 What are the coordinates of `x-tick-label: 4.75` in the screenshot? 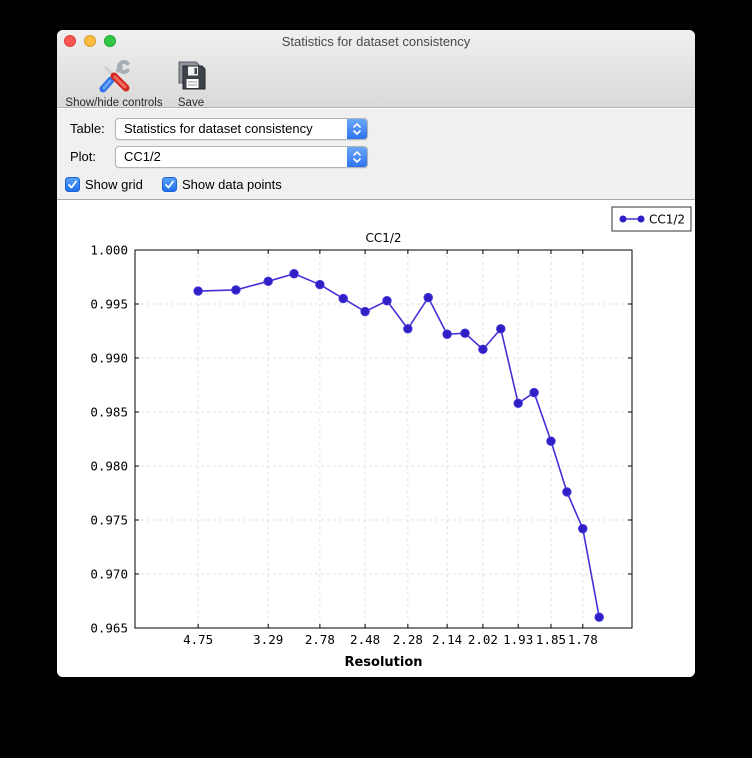 It's located at (198, 639).